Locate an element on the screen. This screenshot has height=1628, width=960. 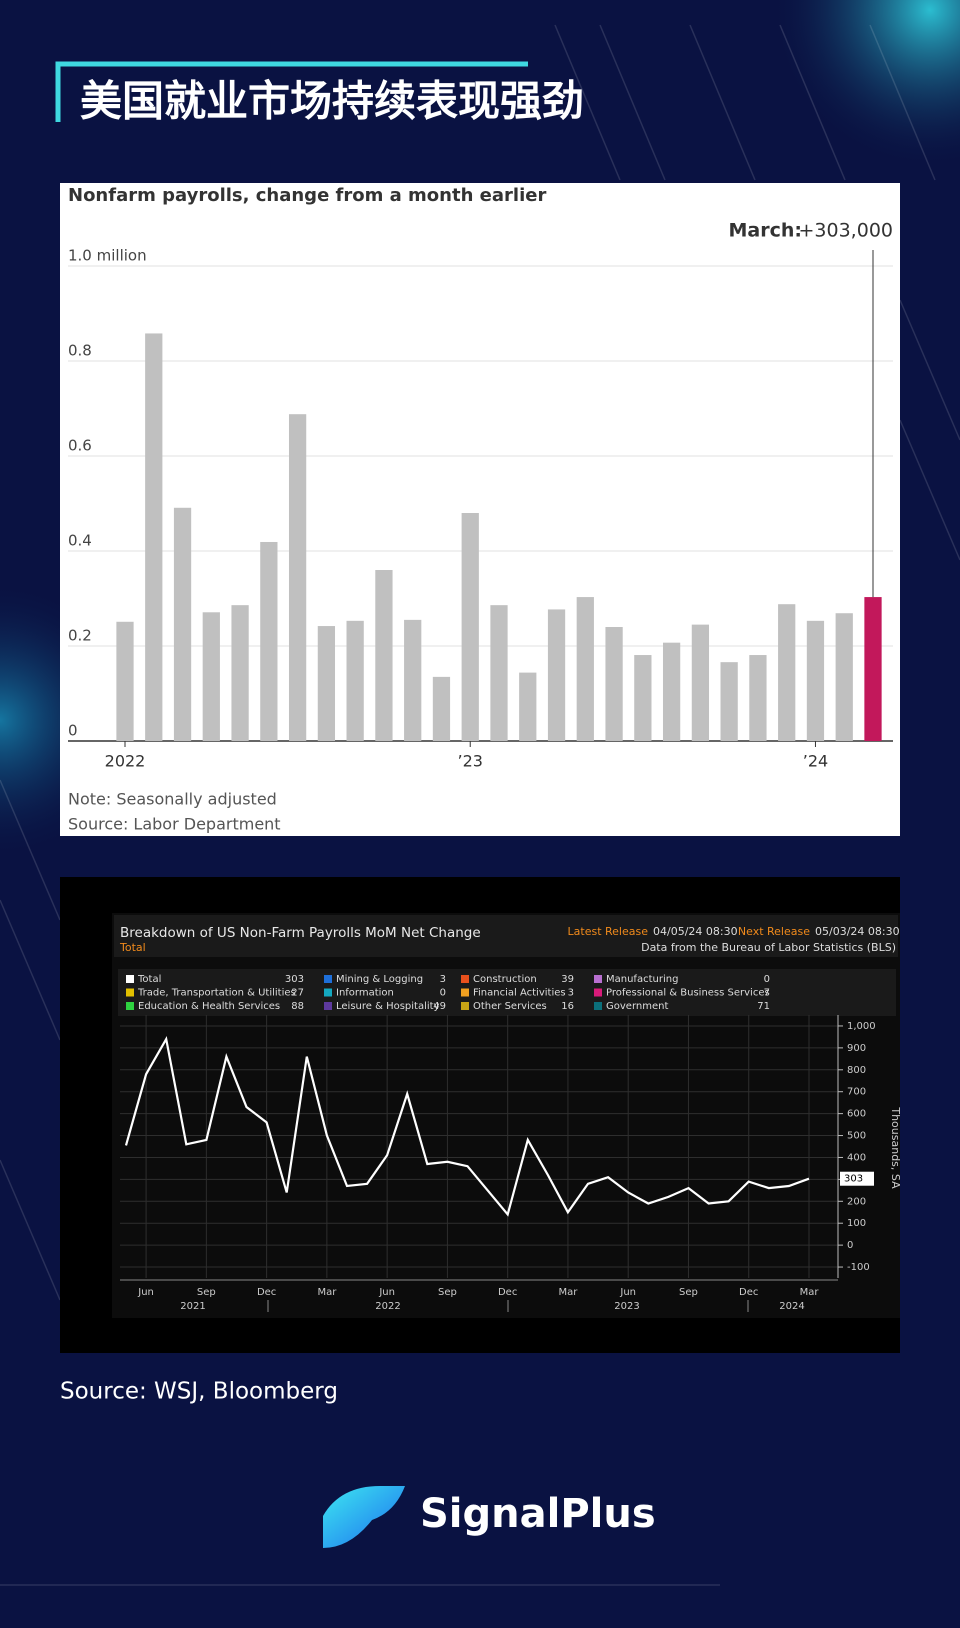
legend-value: 303 is located at coordinates (294, 979).